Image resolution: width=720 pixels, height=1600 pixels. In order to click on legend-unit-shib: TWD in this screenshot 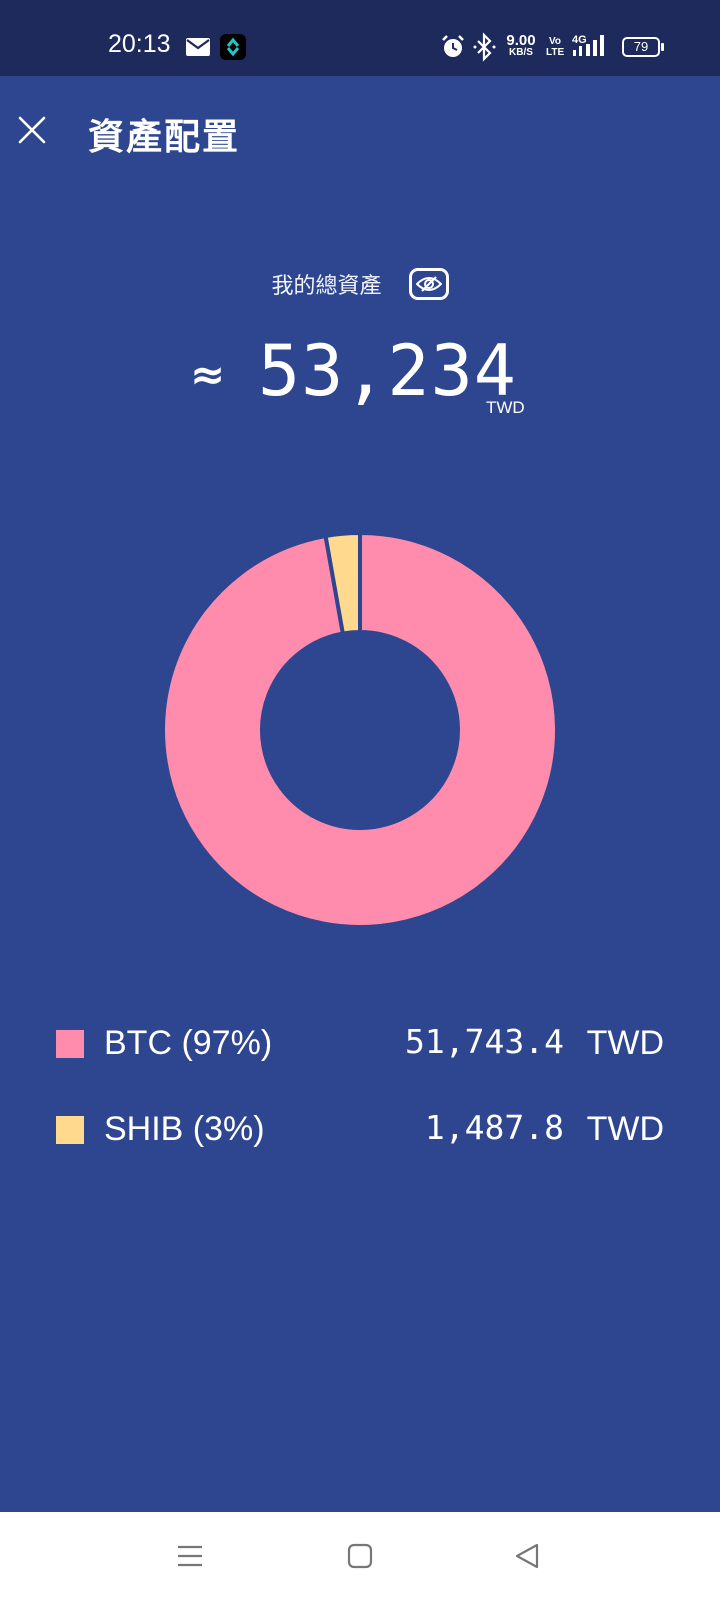, I will do `click(625, 1129)`.